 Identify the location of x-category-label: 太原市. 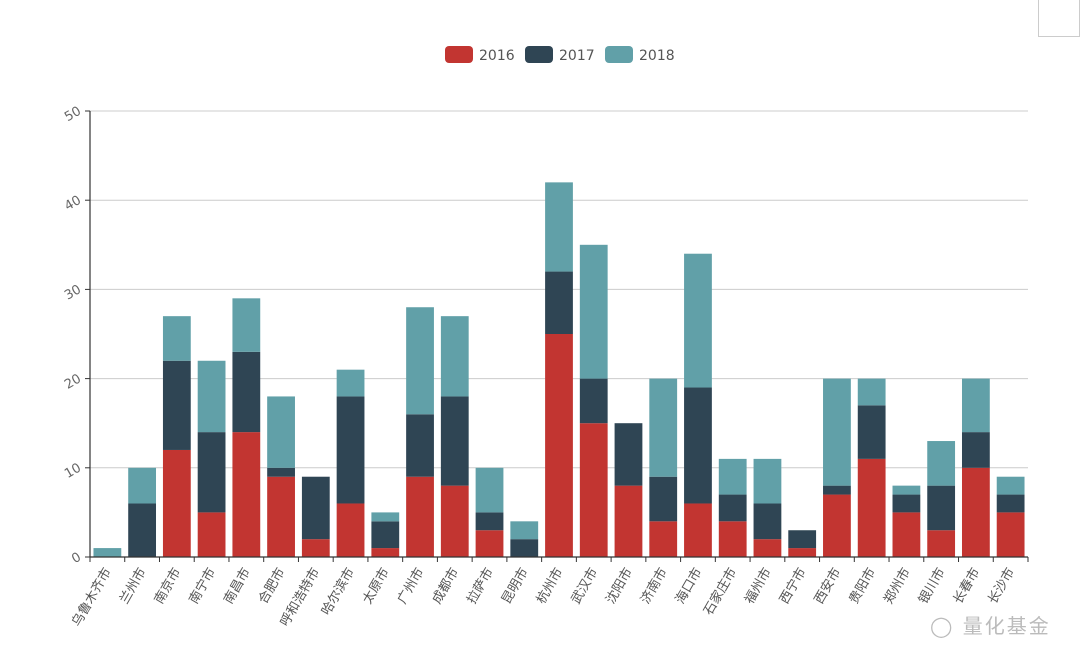
(375, 586).